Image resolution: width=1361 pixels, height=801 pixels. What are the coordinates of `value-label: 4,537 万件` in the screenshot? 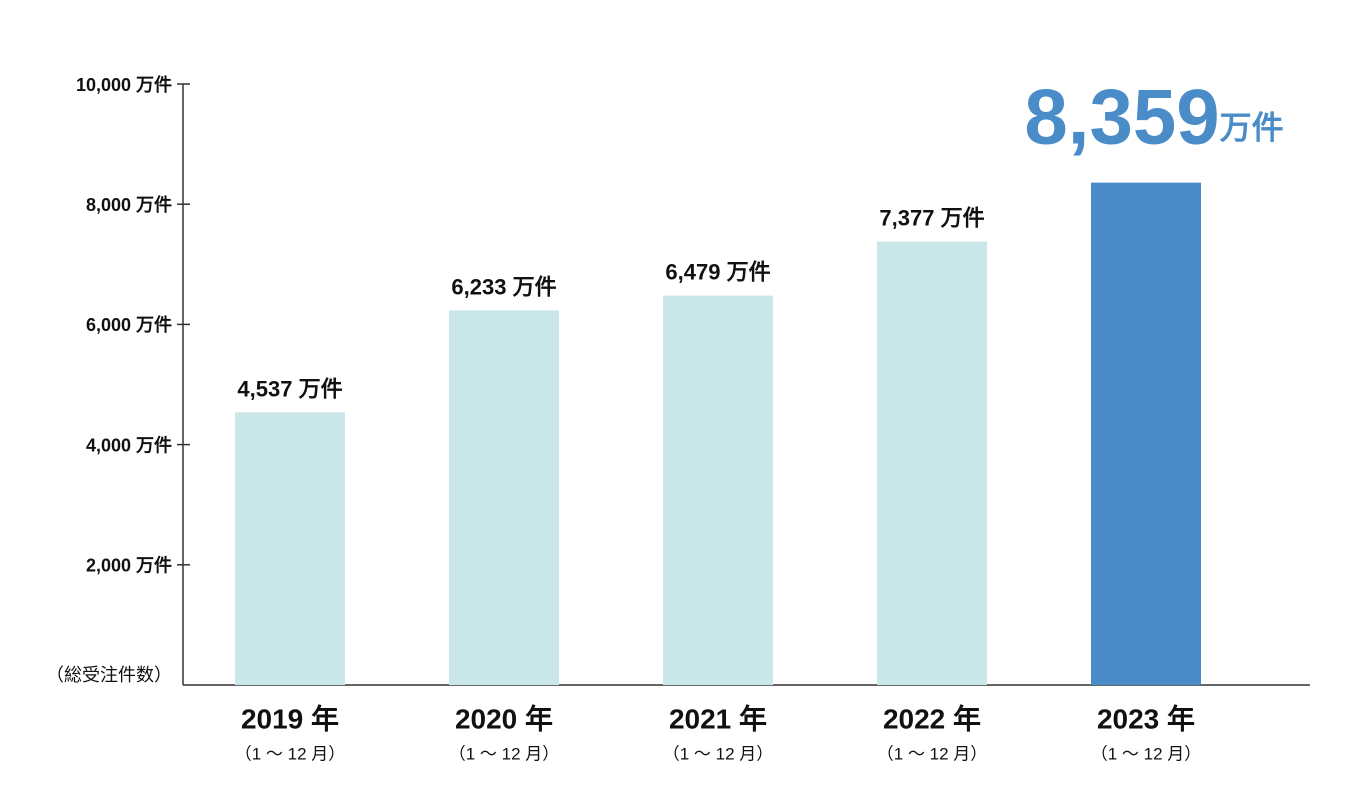 It's located at (289, 388).